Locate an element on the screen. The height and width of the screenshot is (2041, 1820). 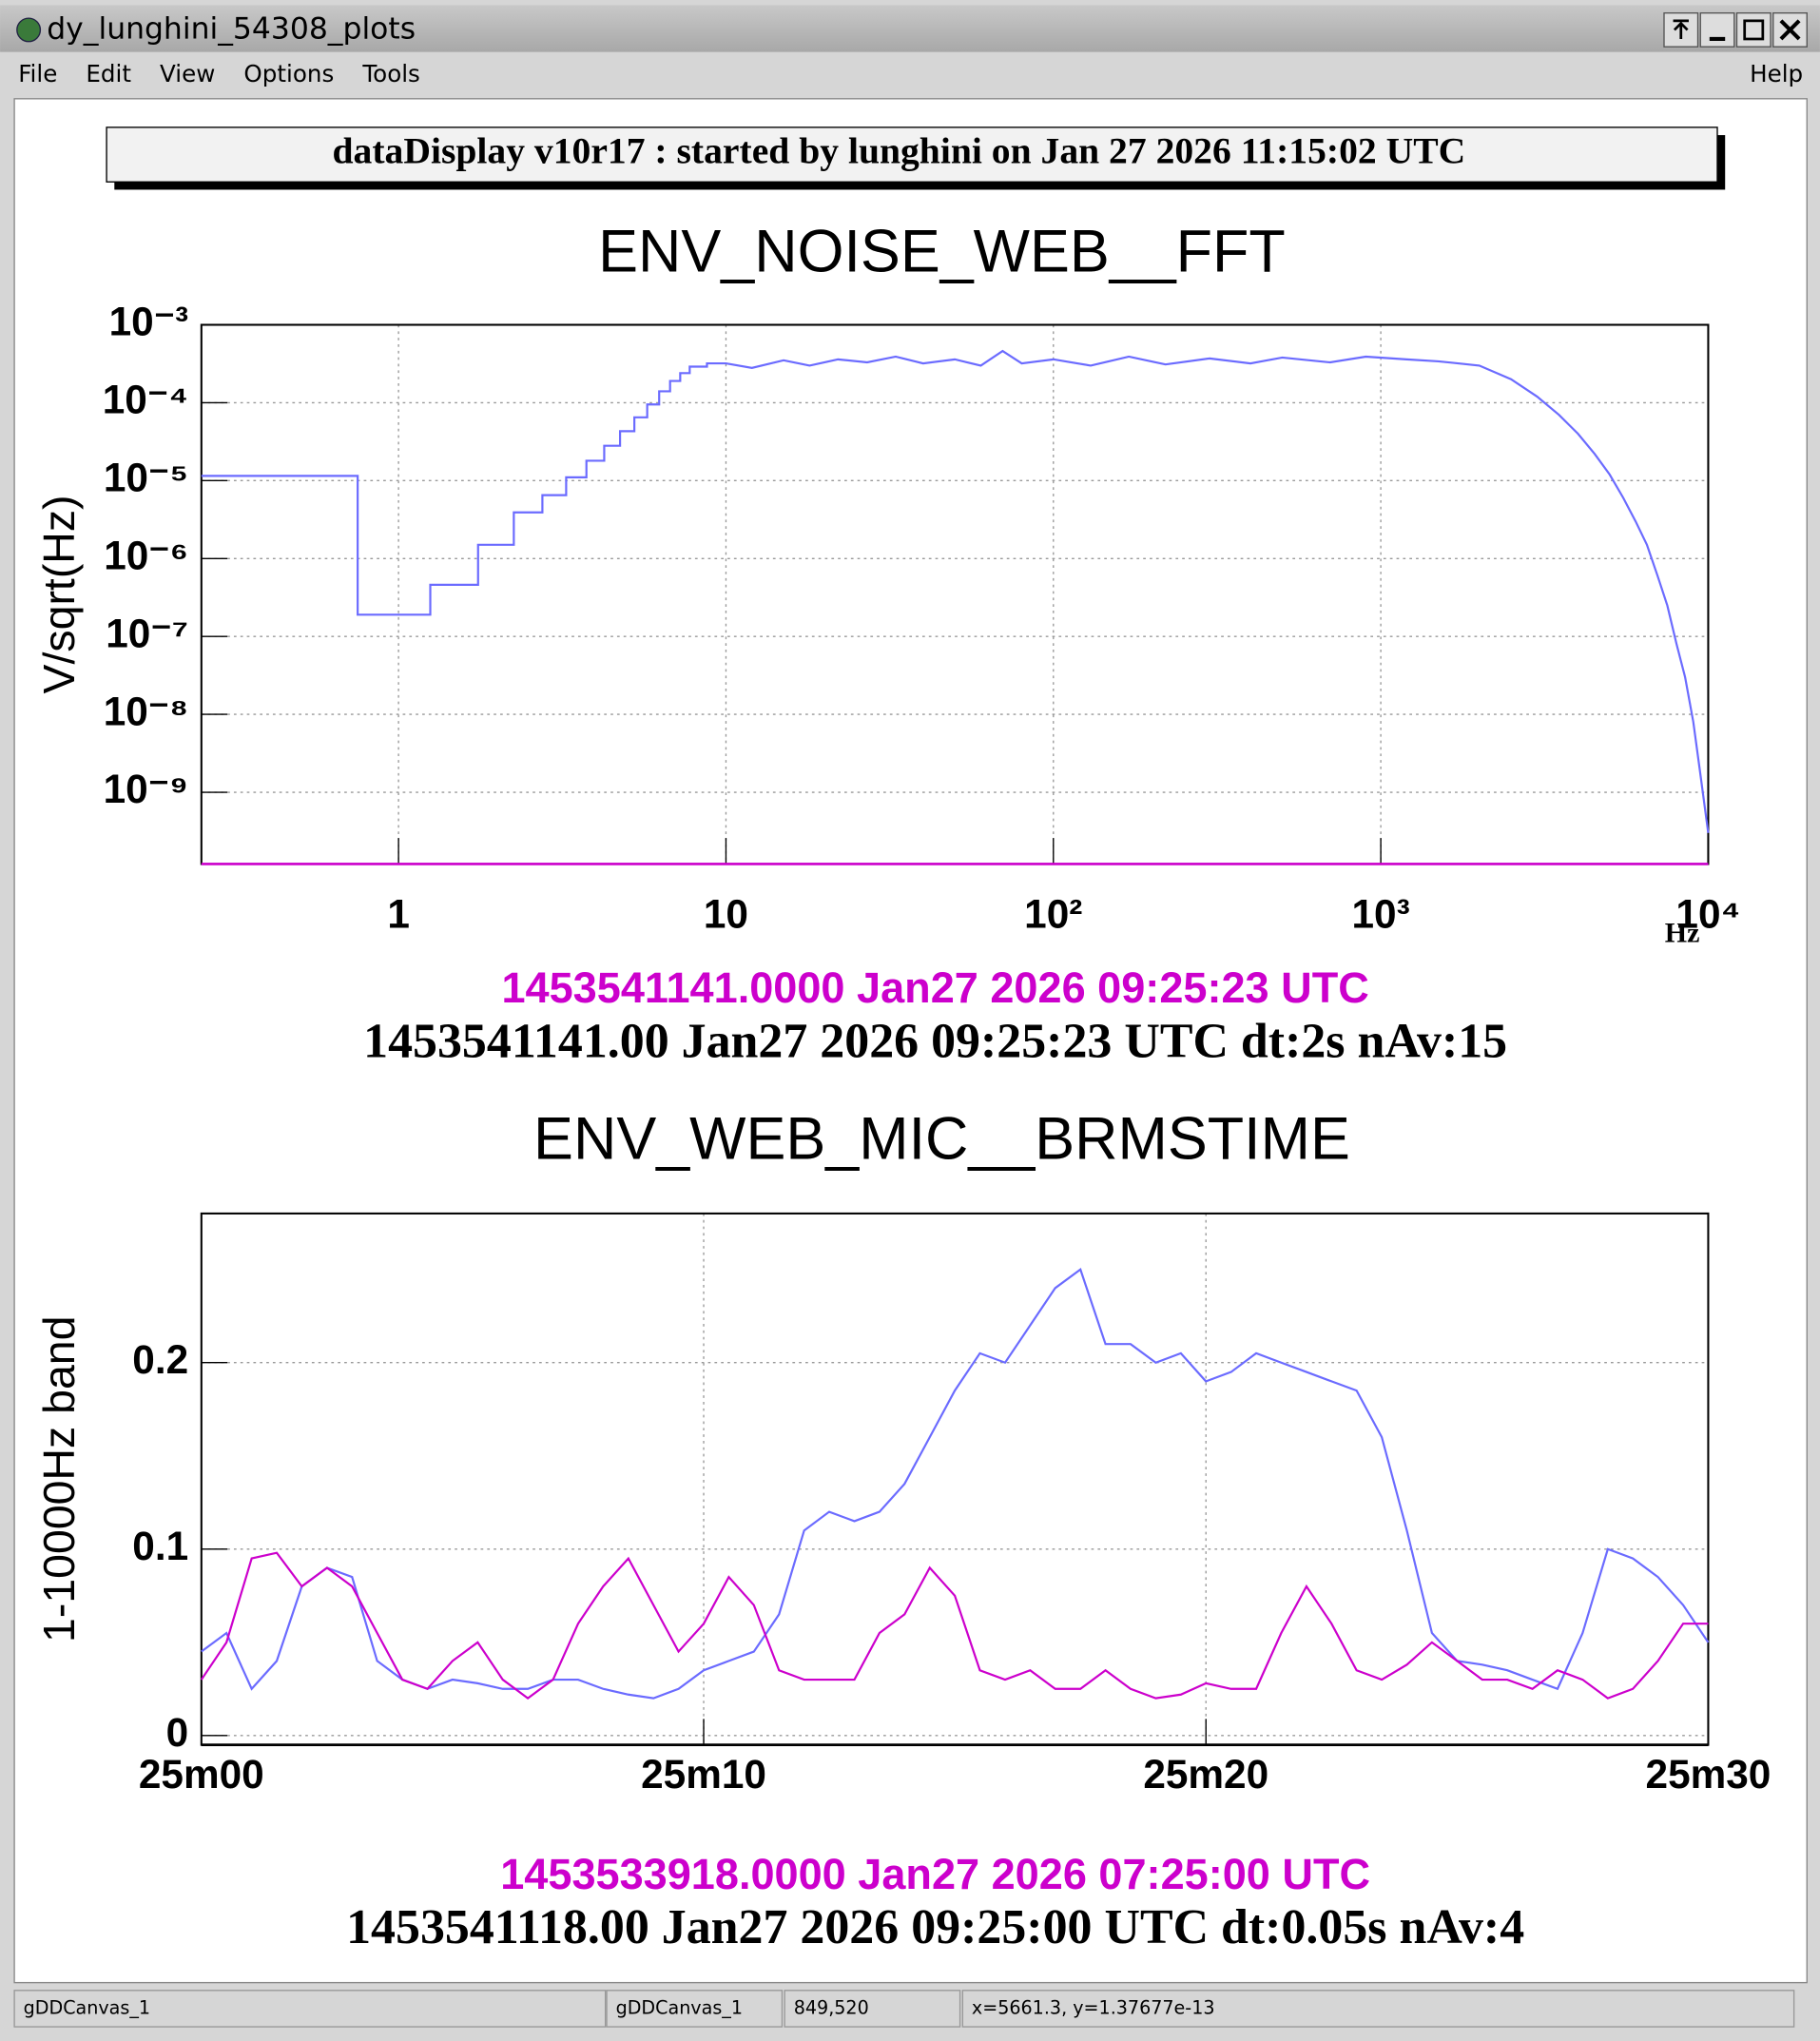
x-axis-label: Hz is located at coordinates (1683, 932).